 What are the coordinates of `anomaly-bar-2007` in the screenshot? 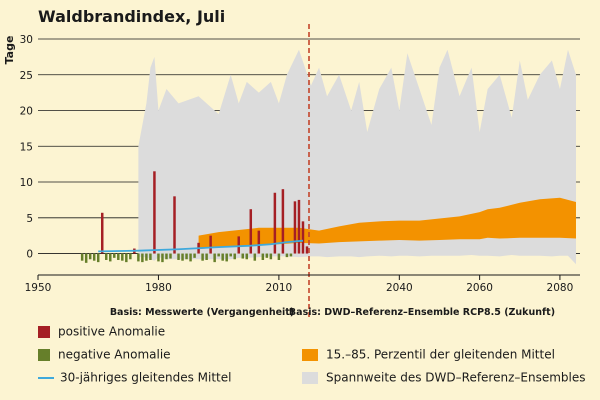 It's located at (267, 255).